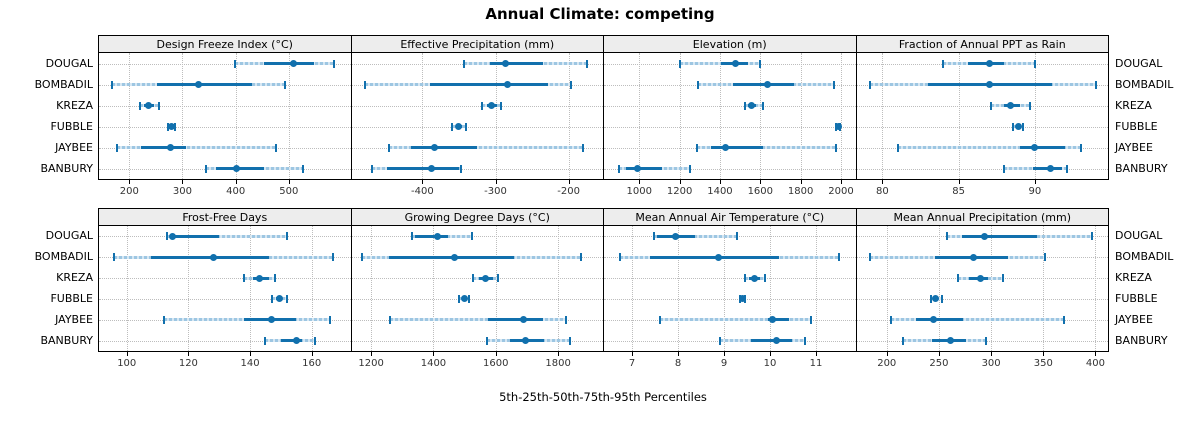 Image resolution: width=1200 pixels, height=425 pixels. What do you see at coordinates (678, 363) in the screenshot?
I see `axis-tick-label: 8` at bounding box center [678, 363].